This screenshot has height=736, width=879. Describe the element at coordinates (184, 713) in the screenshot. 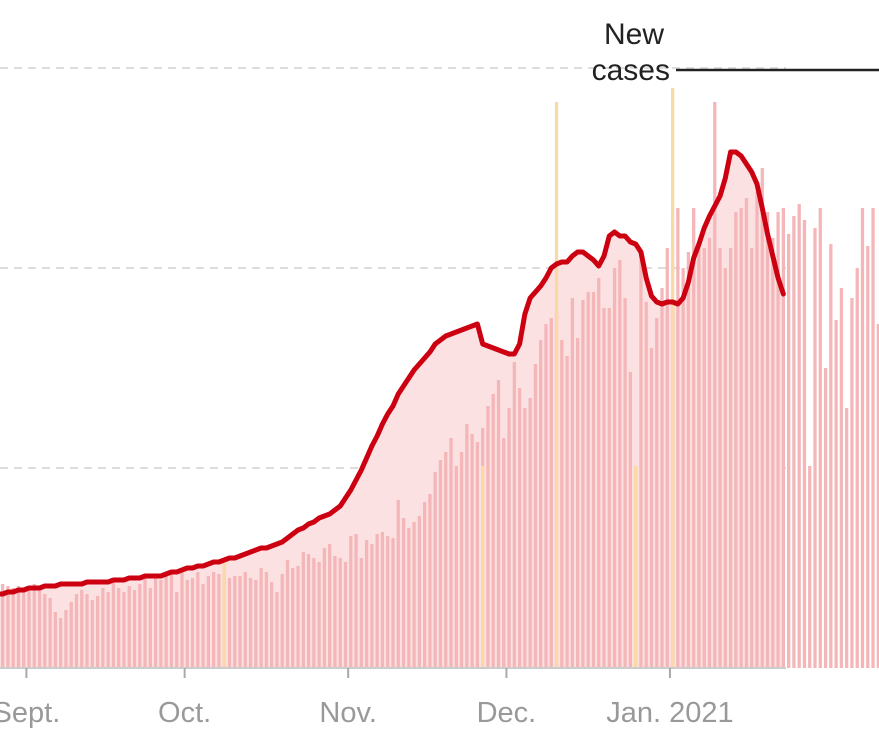

I see `x-tick-label: Oct.` at that location.